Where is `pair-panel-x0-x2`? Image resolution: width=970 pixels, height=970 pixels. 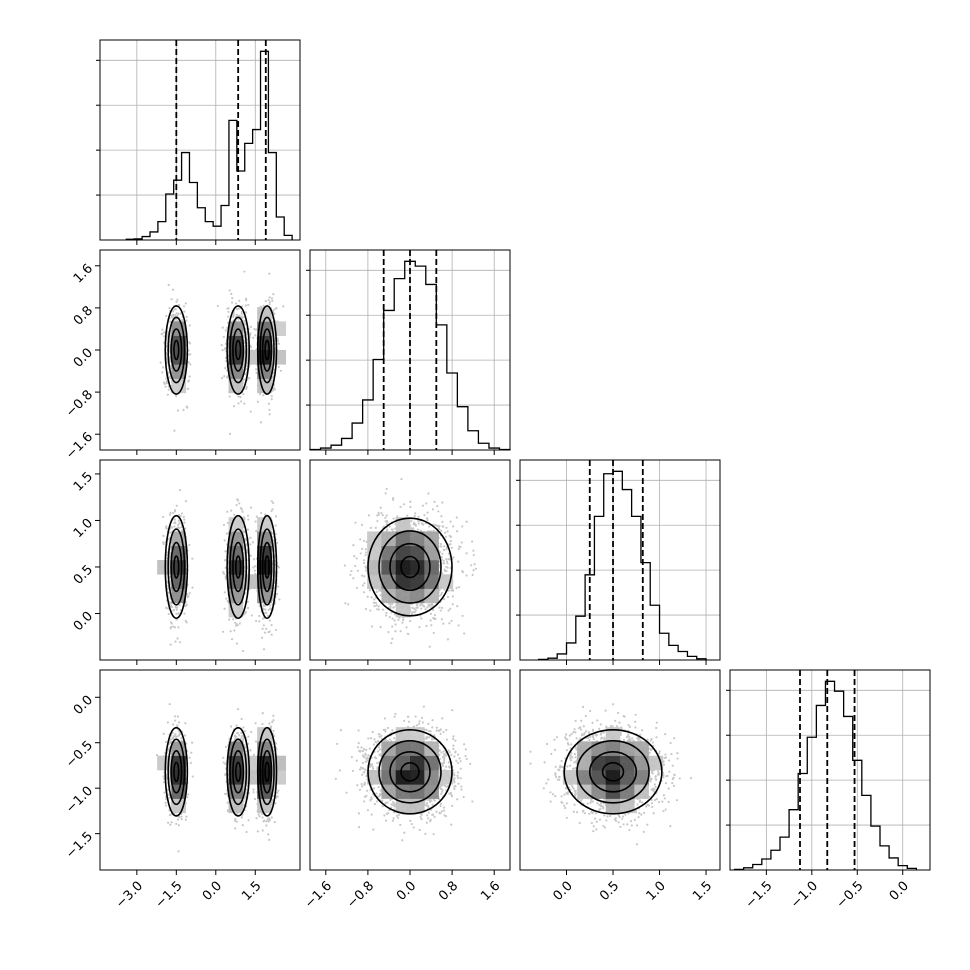 pair-panel-x0-x2 is located at coordinates (200, 560).